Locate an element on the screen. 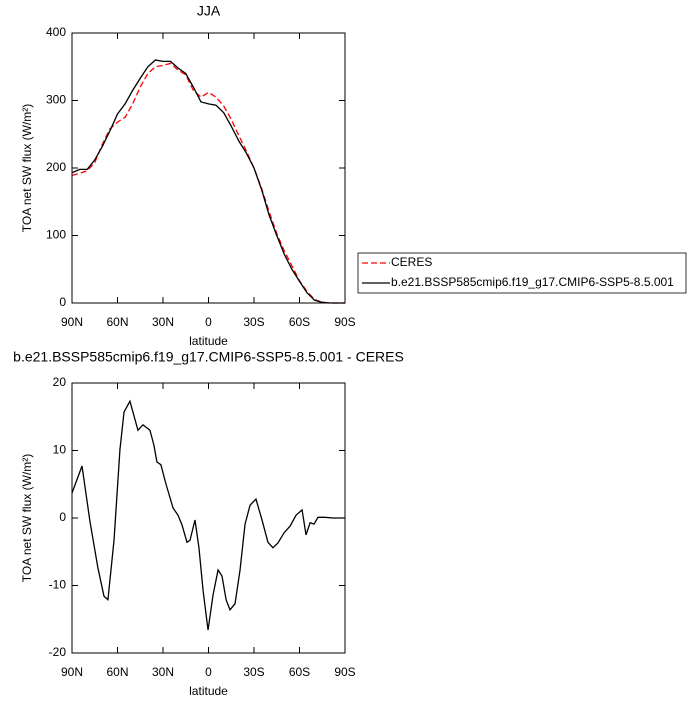 The height and width of the screenshot is (705, 700). y-tick-label: -20 is located at coordinates (58, 652).